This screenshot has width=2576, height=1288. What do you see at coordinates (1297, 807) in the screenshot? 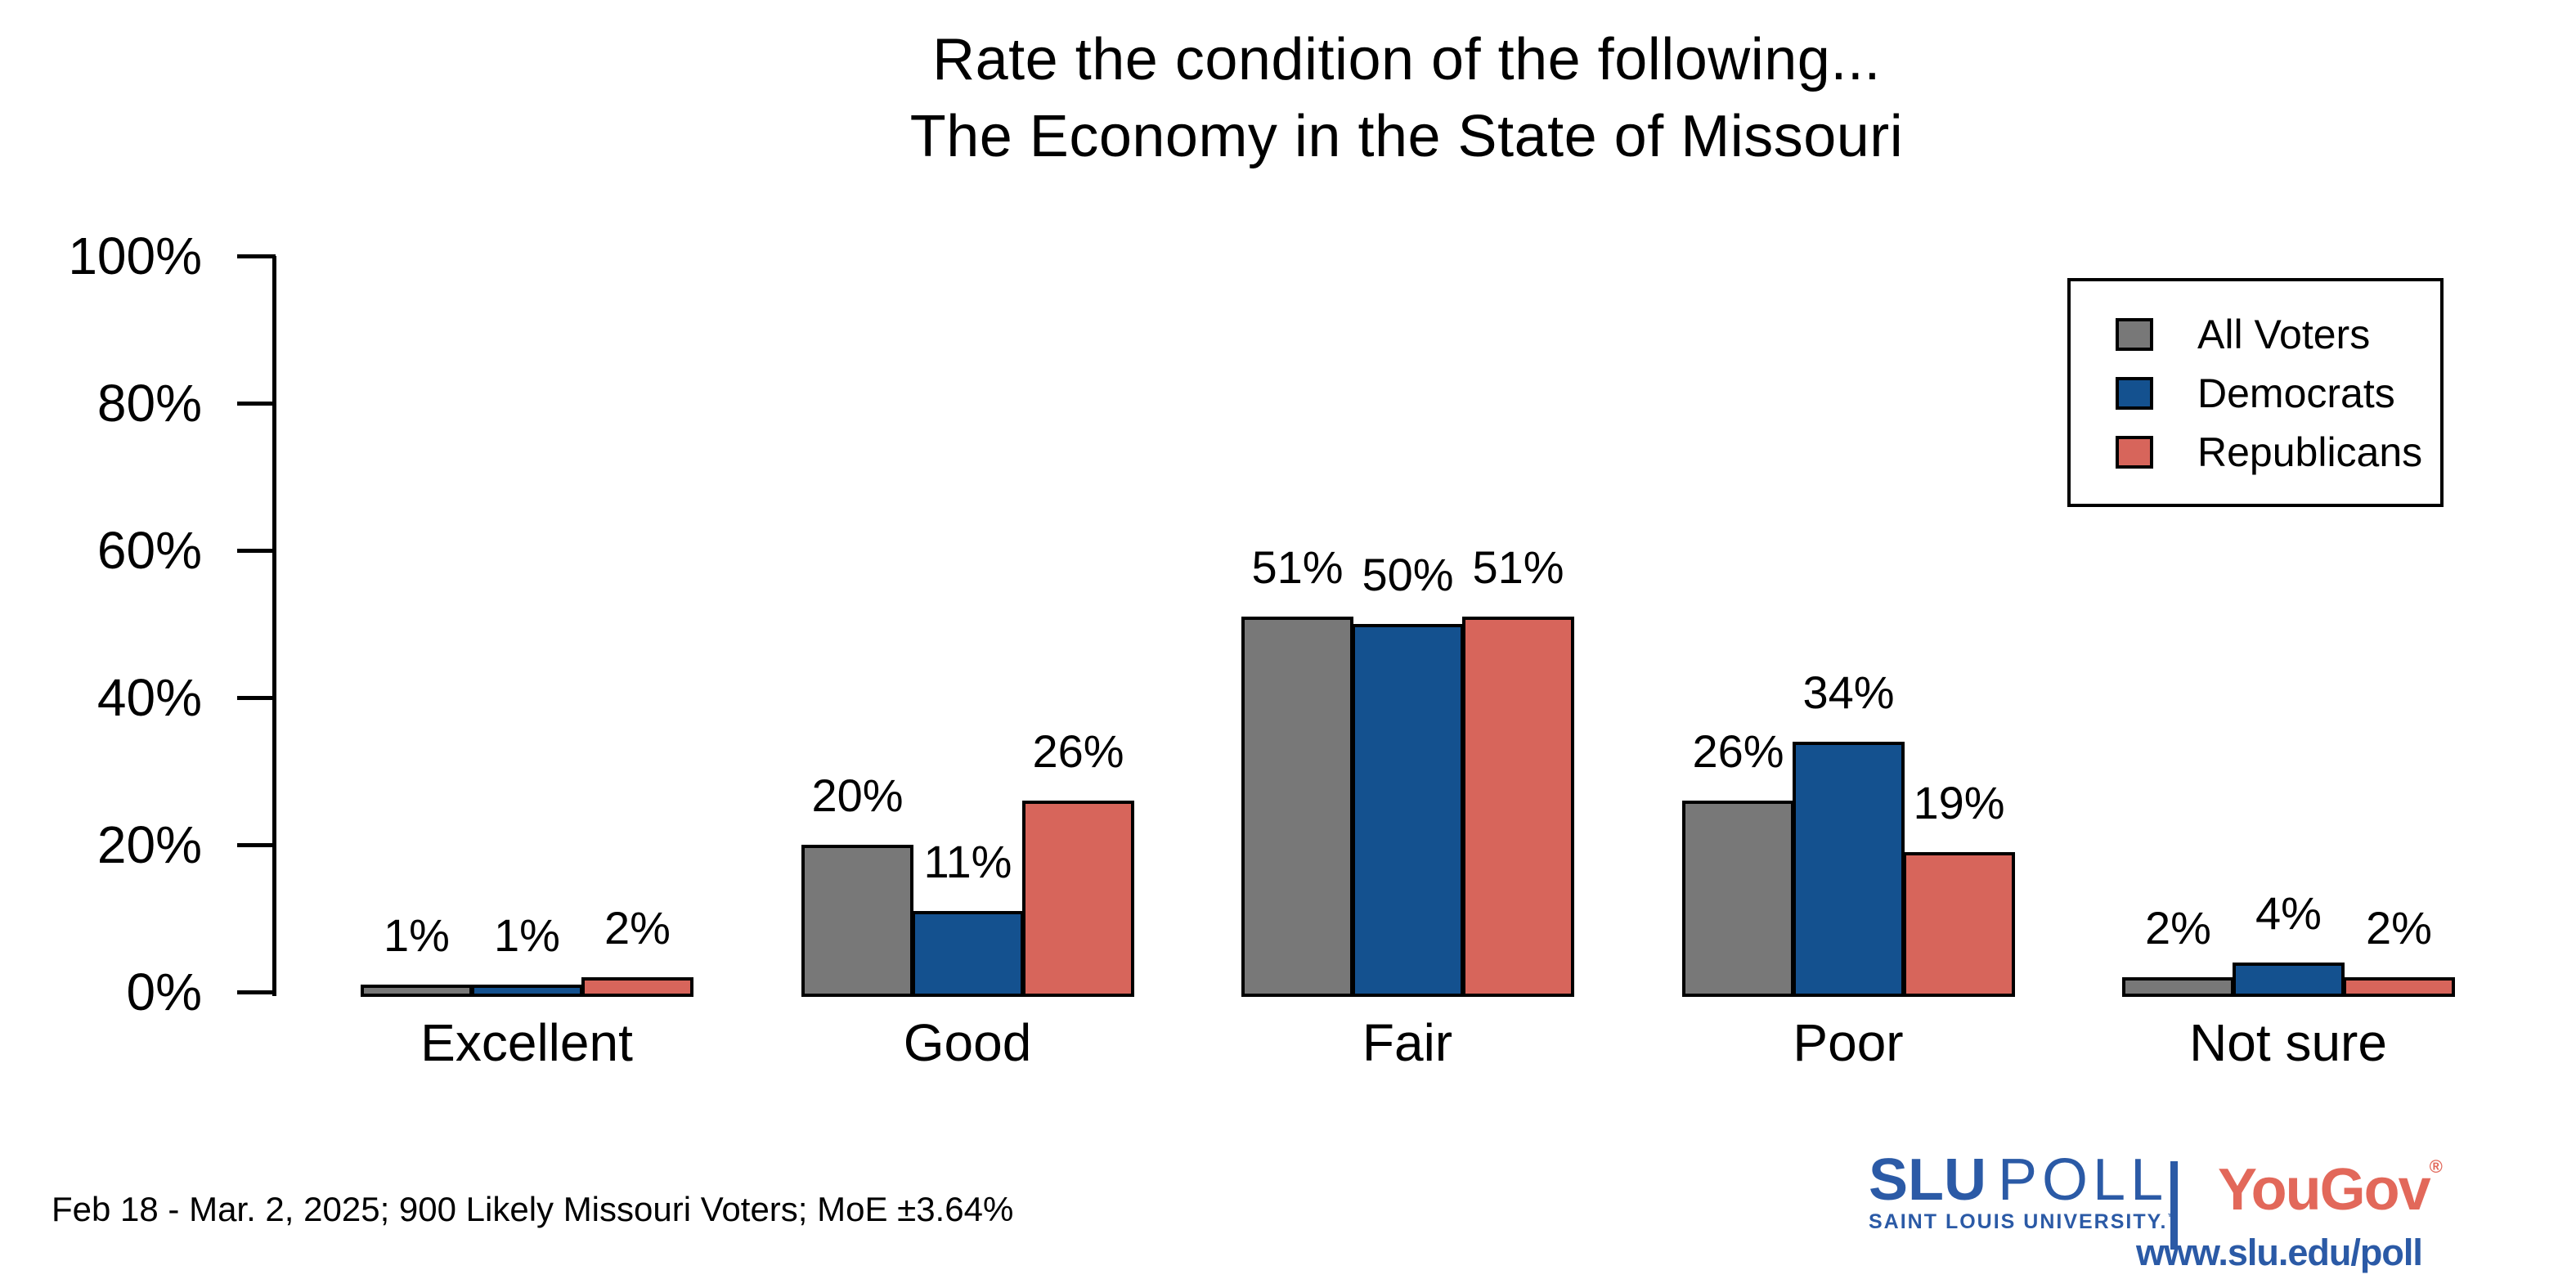
I see `bar-all-voters-fair` at bounding box center [1297, 807].